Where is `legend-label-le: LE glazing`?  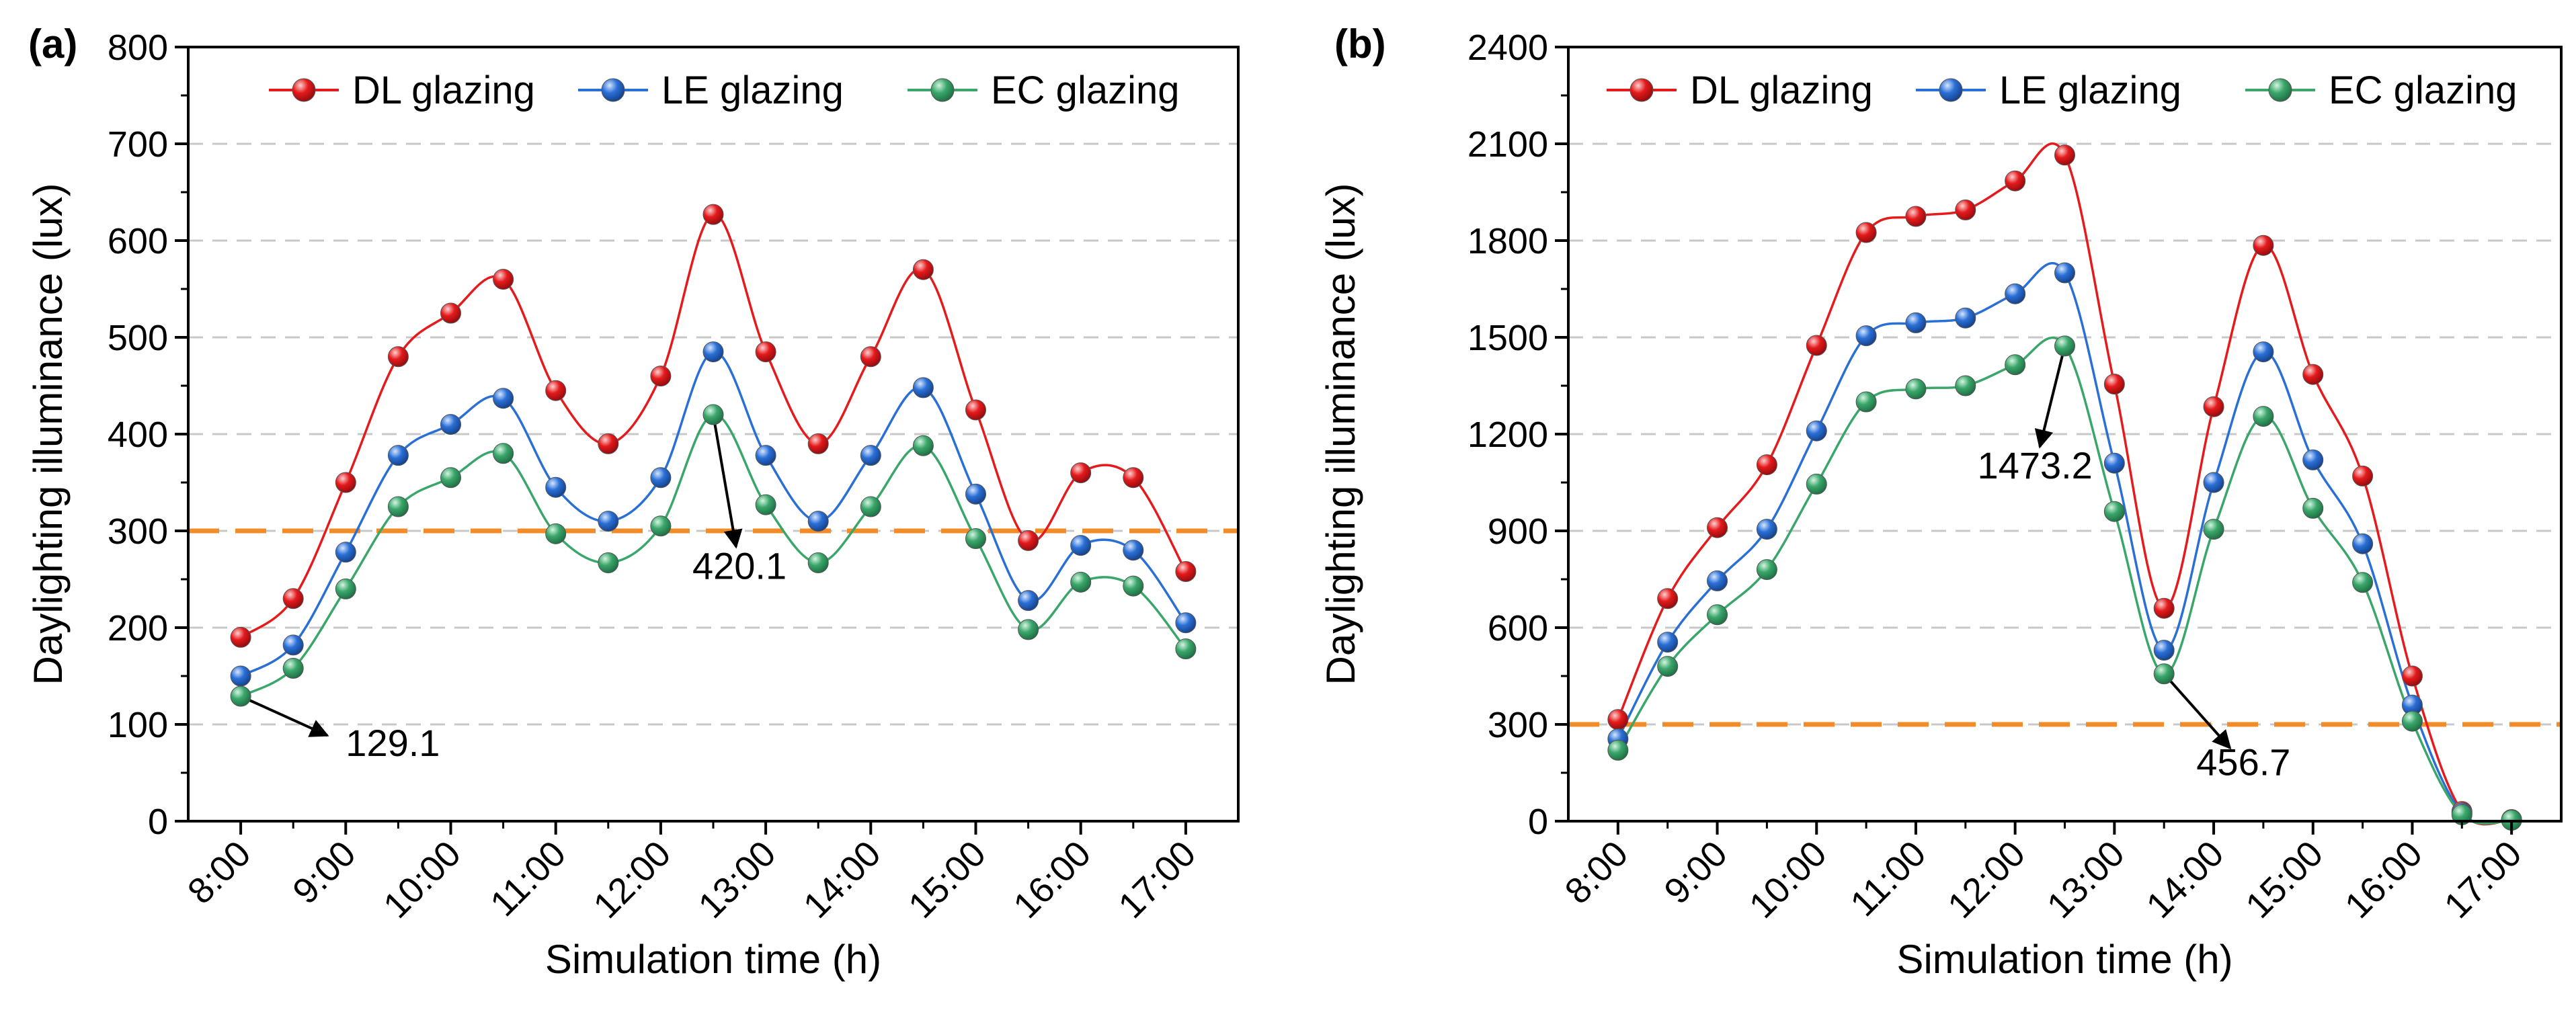
legend-label-le: LE glazing is located at coordinates (2090, 90).